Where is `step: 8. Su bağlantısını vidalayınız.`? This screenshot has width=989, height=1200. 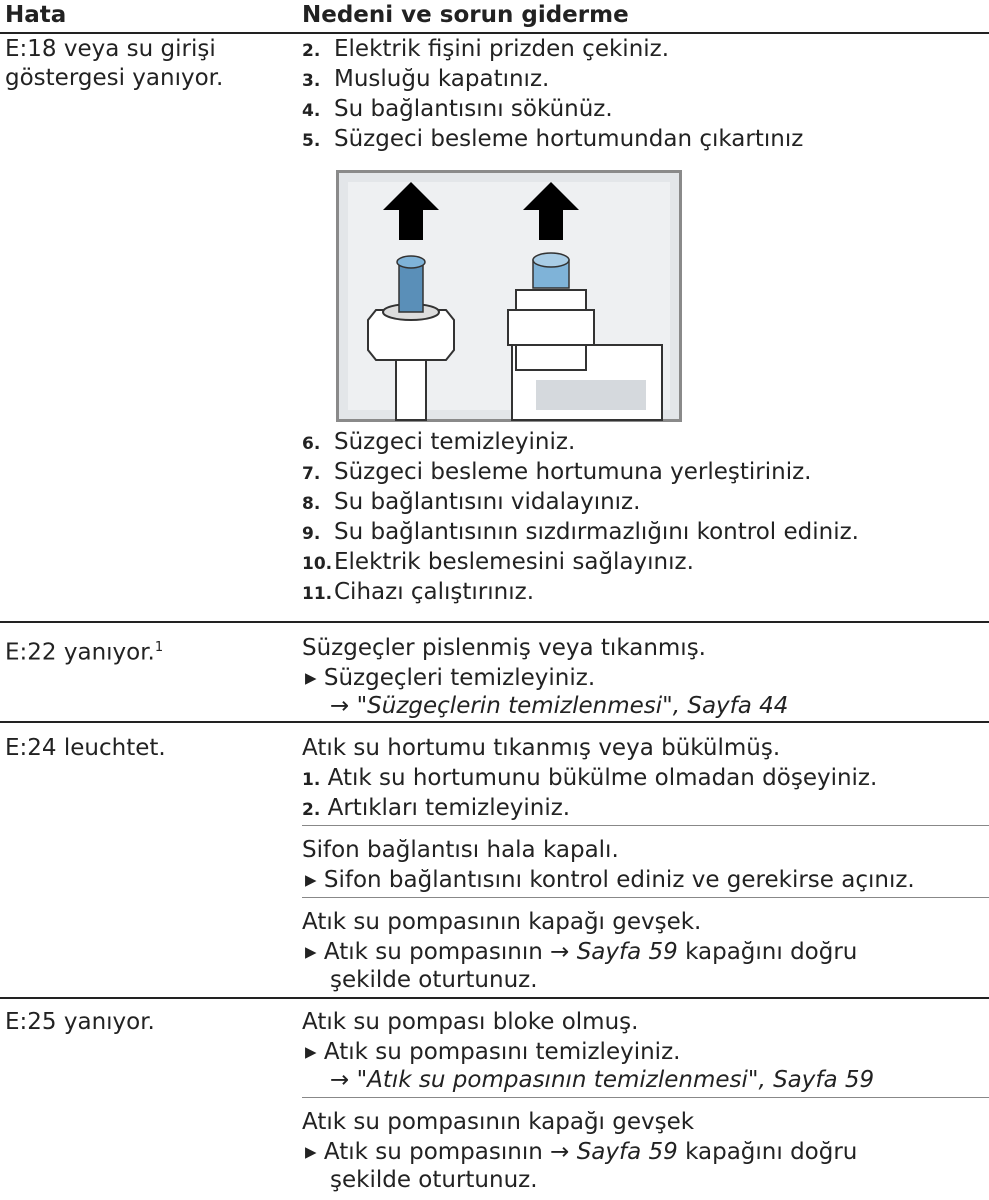 step: 8. Su bağlantısını vidalayınız. is located at coordinates (471, 502).